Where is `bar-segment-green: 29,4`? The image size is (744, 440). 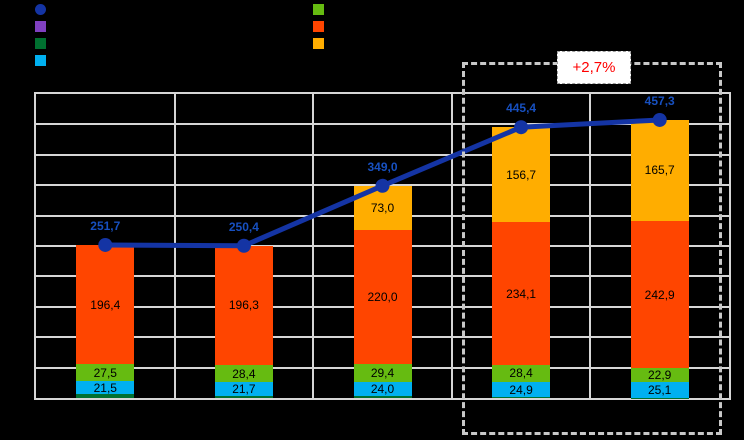 bar-segment-green: 29,4 is located at coordinates (382, 372).